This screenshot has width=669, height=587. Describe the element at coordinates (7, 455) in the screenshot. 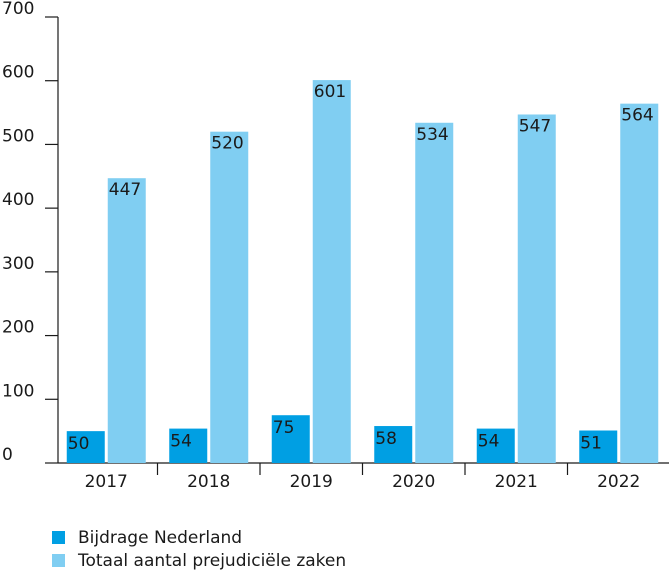

I see `y-tick-label: 0` at that location.